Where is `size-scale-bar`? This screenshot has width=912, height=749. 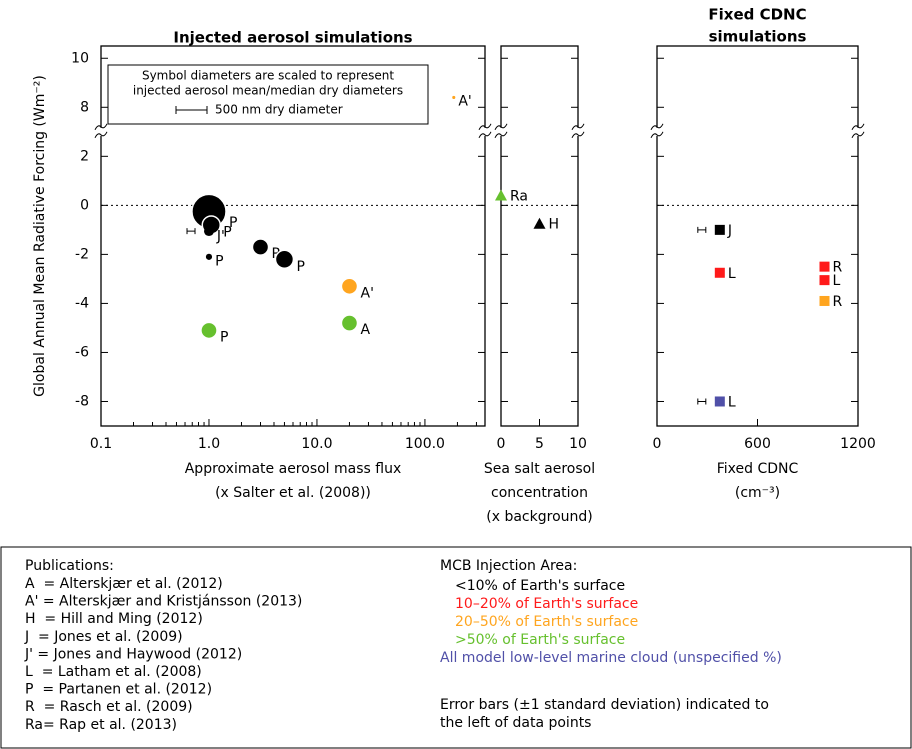 size-scale-bar is located at coordinates (191, 110).